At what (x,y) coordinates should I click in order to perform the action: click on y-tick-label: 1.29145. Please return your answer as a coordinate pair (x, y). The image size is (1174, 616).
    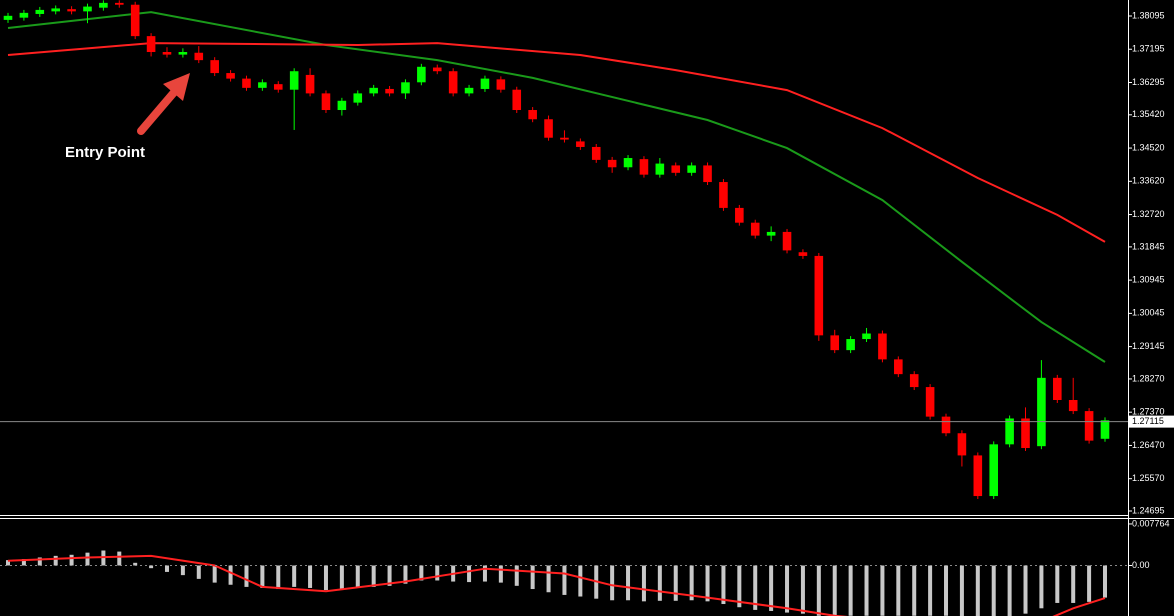
    Looking at the image, I should click on (1148, 346).